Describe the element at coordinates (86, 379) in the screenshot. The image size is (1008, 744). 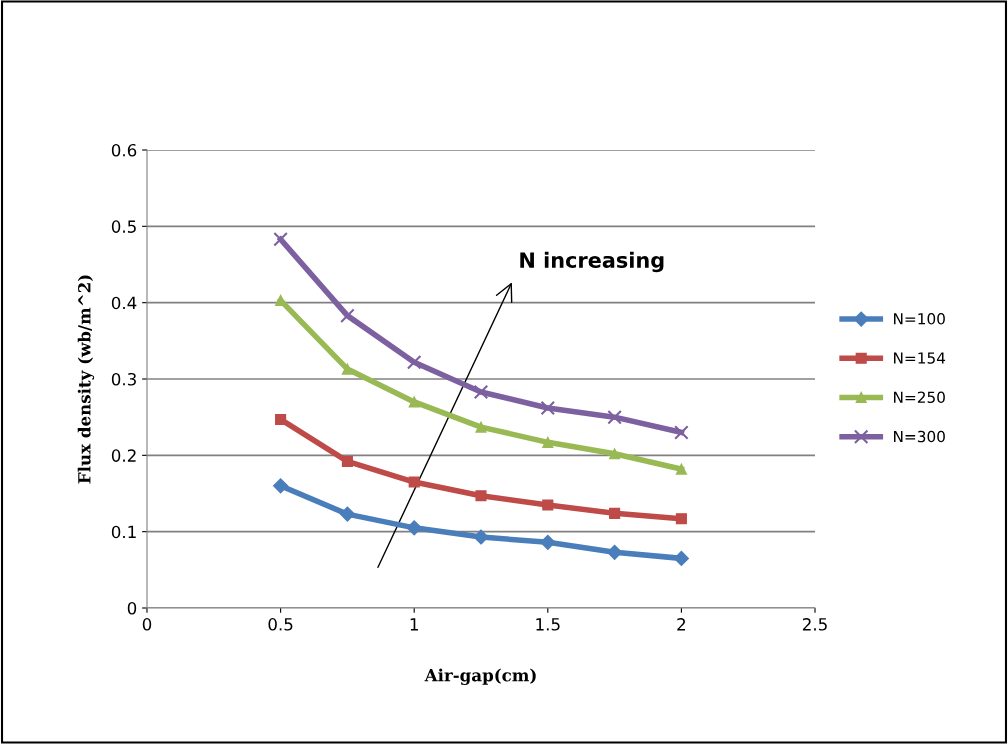
I see `y-axis-title: Flux density (wb/m^2)` at that location.